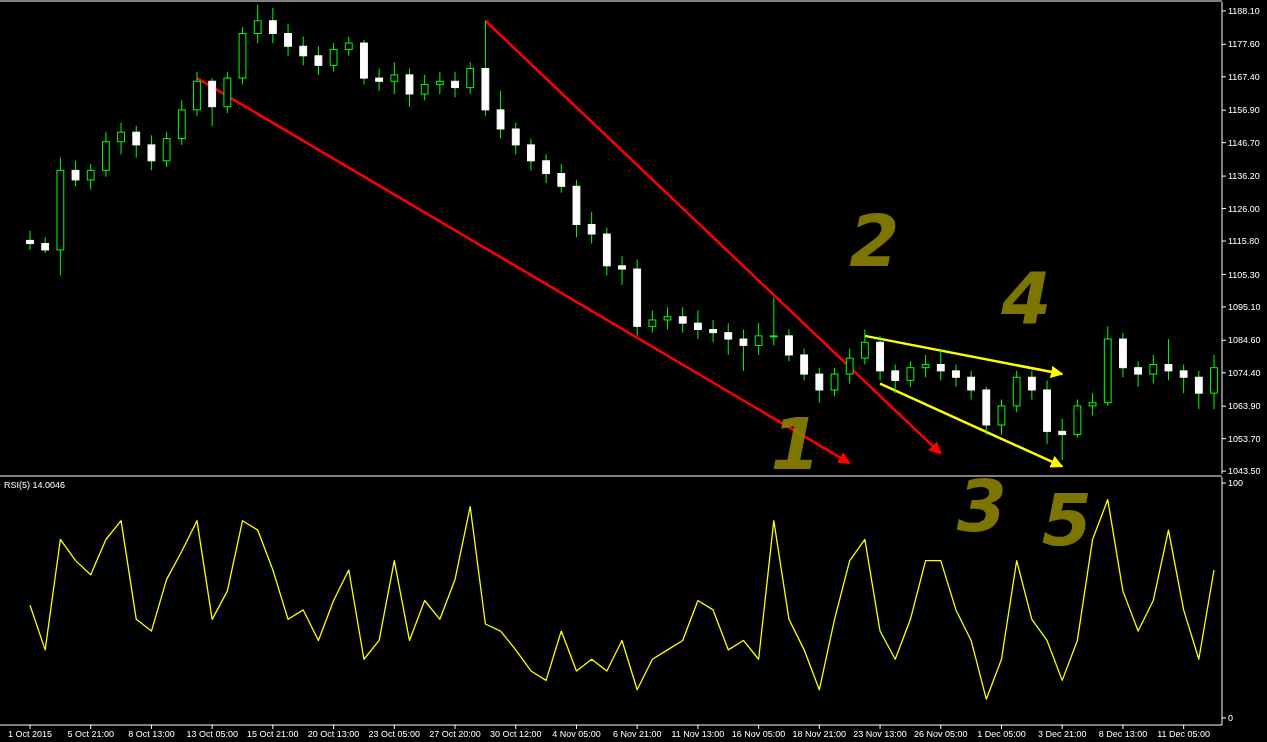  I want to click on y-tick-label: 1188.10, so click(1244, 11).